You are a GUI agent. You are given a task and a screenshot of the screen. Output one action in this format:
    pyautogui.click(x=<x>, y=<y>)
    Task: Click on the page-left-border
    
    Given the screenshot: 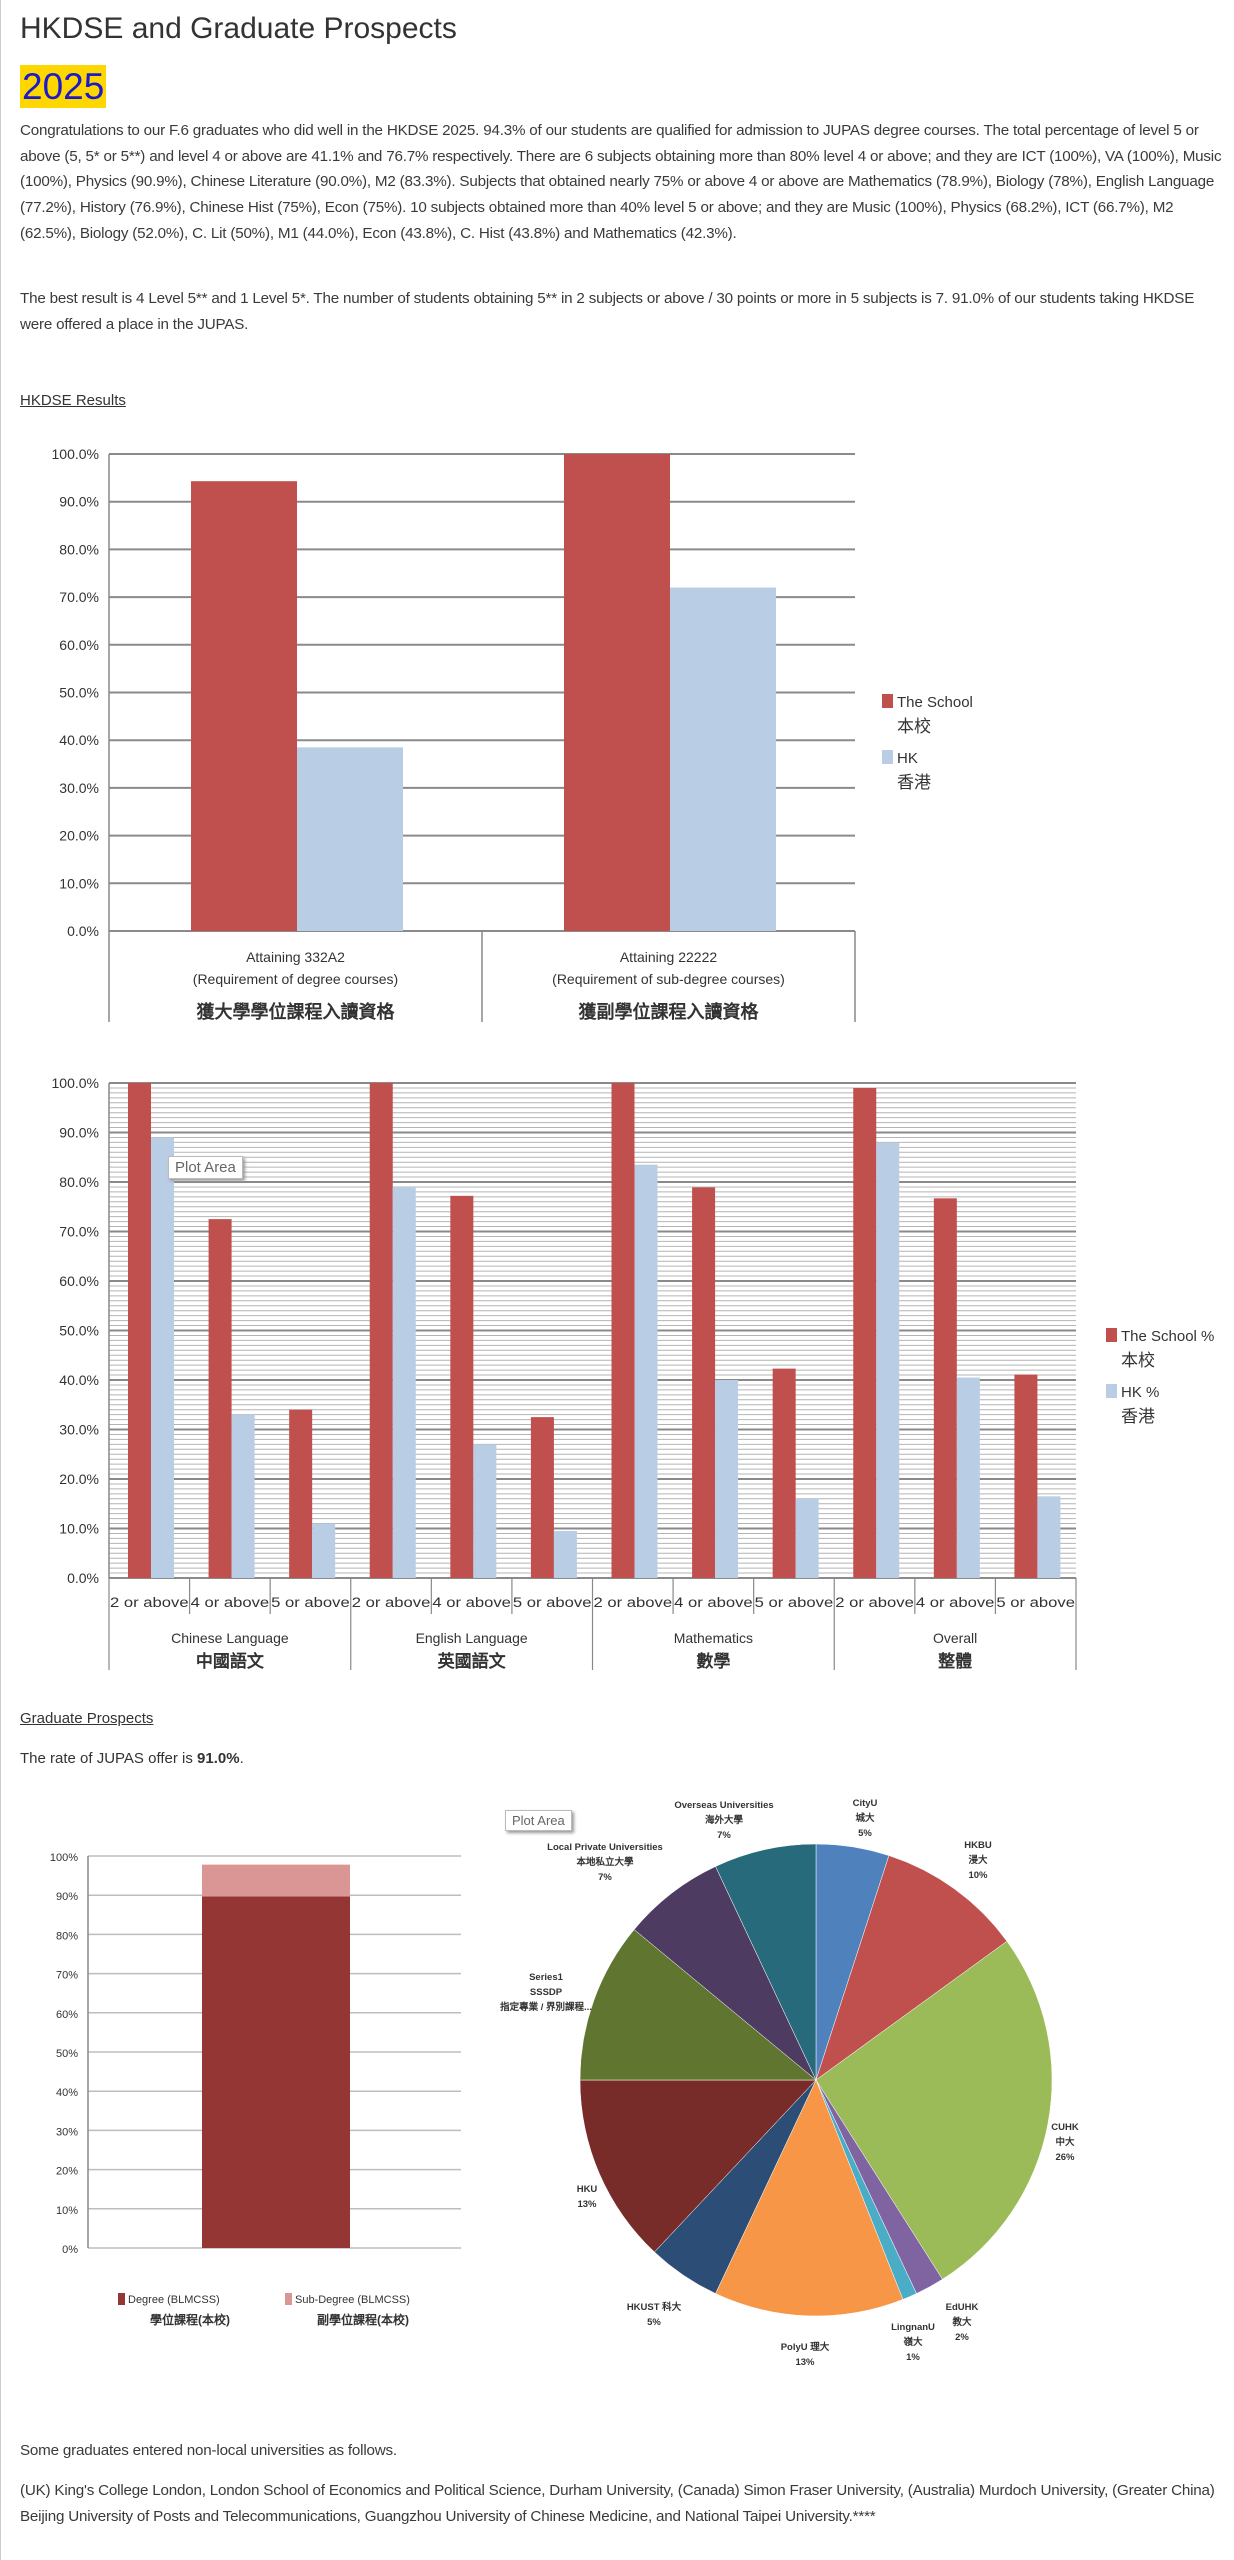 What is the action you would take?
    pyautogui.click(x=0, y=1280)
    